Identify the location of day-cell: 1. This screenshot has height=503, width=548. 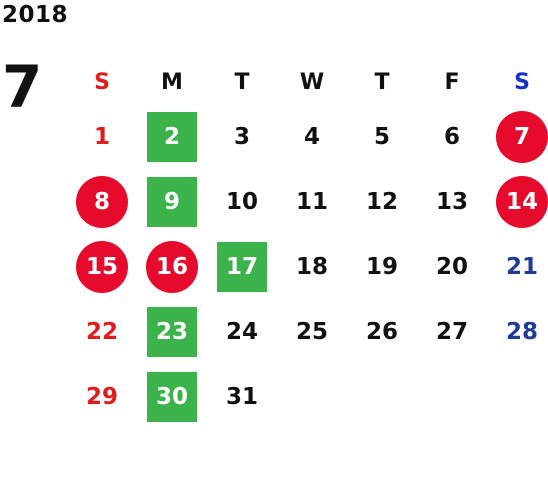
(102, 136).